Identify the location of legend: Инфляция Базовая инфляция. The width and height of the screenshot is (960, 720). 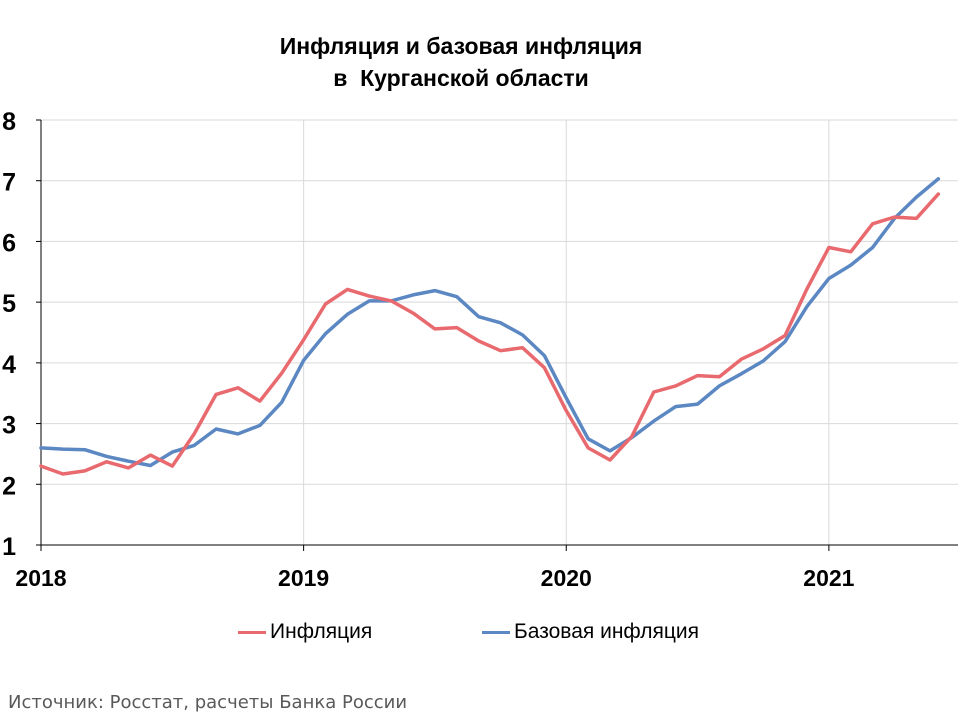
(480, 635).